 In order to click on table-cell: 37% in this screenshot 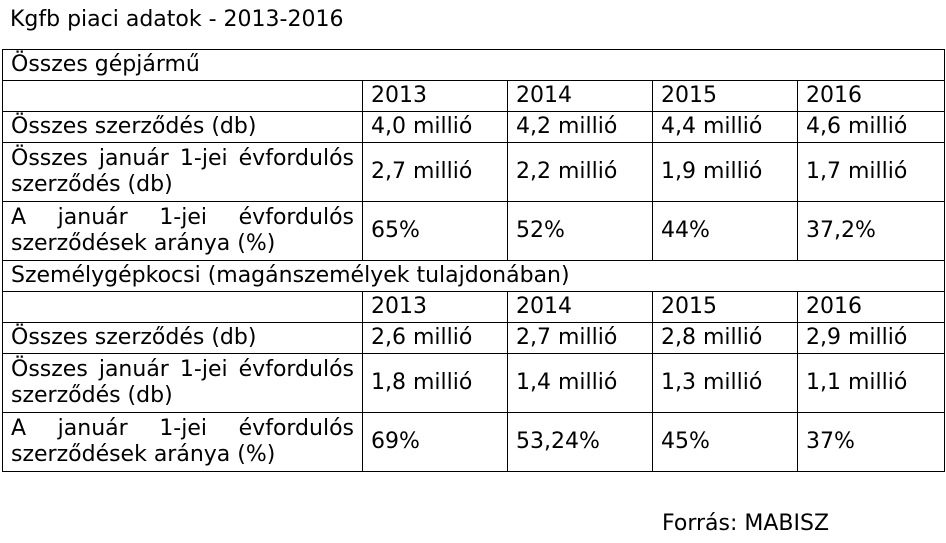, I will do `click(871, 442)`.